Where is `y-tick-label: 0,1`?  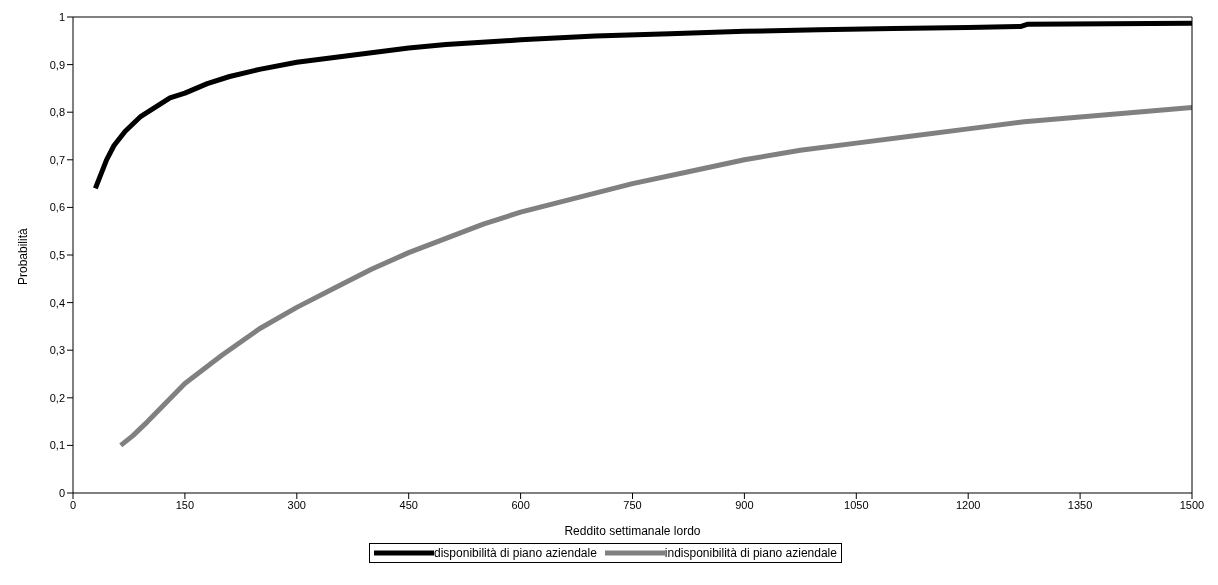
y-tick-label: 0,1 is located at coordinates (57, 445).